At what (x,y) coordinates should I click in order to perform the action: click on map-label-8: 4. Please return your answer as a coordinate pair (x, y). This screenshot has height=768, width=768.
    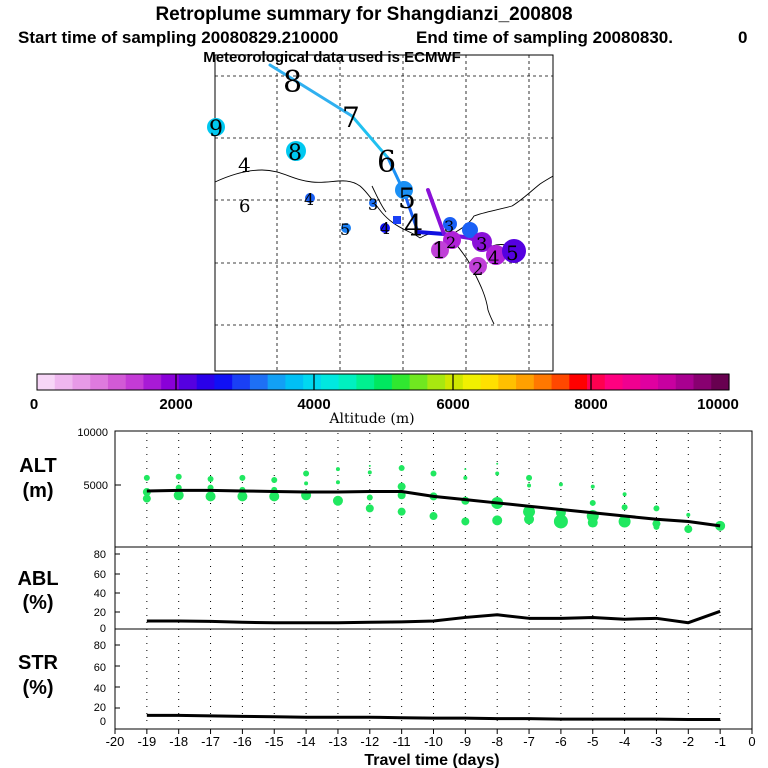
    Looking at the image, I should click on (309, 199).